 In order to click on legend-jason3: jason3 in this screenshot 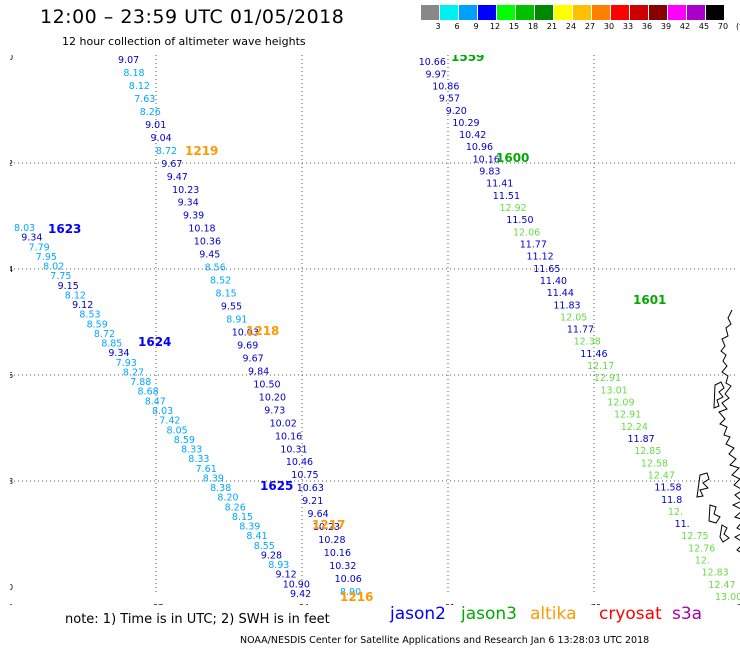, I will do `click(489, 614)`.